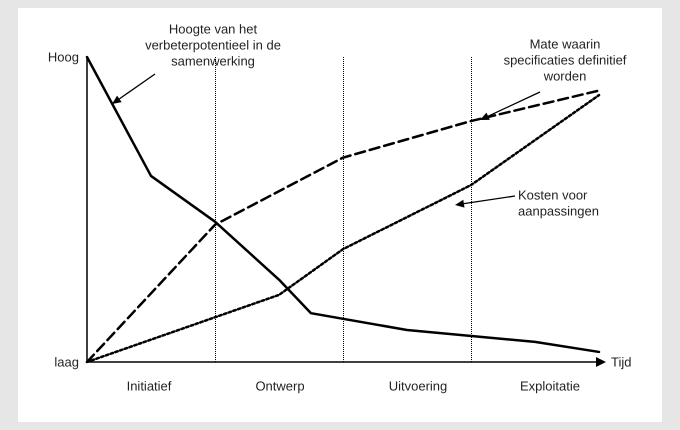 The image size is (680, 430). Describe the element at coordinates (565, 60) in the screenshot. I see `annotation: Mate waarin specificaties definitief worden` at that location.